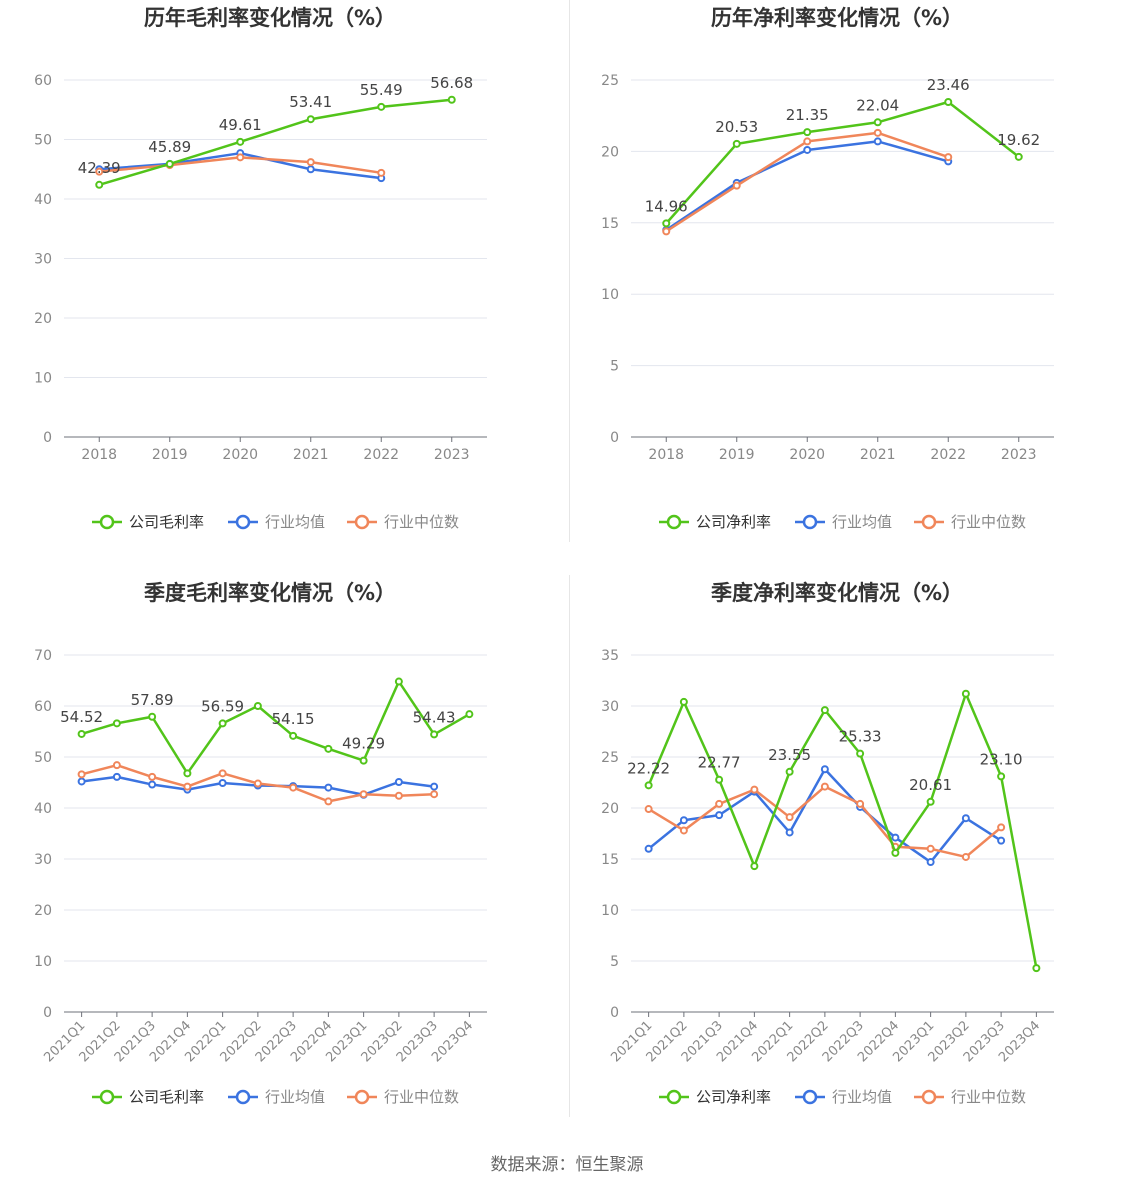  I want to click on data-label: 54.15, so click(293, 719).